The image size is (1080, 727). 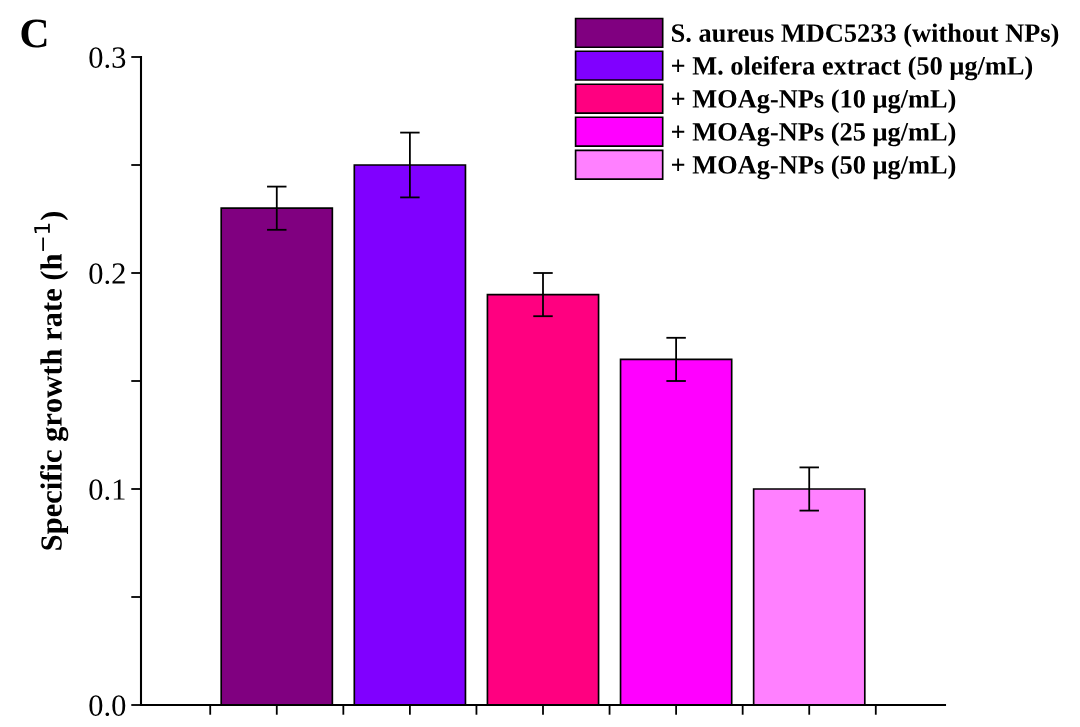 I want to click on legend-label: + MOAg-NPs (50 μg/mL), so click(x=813, y=167).